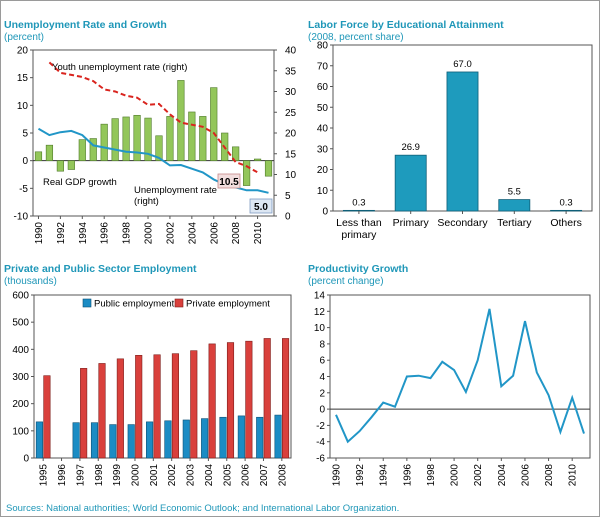 This screenshot has width=600, height=517. I want to click on youth-unemployment-line, so click(153, 117).